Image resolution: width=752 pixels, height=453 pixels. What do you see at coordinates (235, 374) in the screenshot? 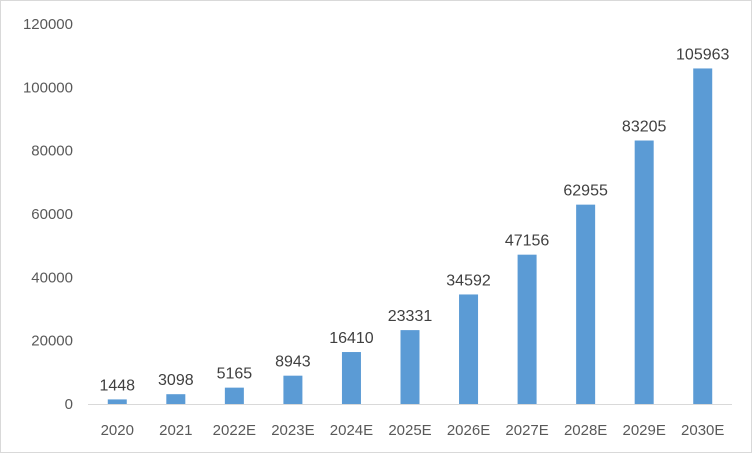
I see `data-label-2022E: 5165` at bounding box center [235, 374].